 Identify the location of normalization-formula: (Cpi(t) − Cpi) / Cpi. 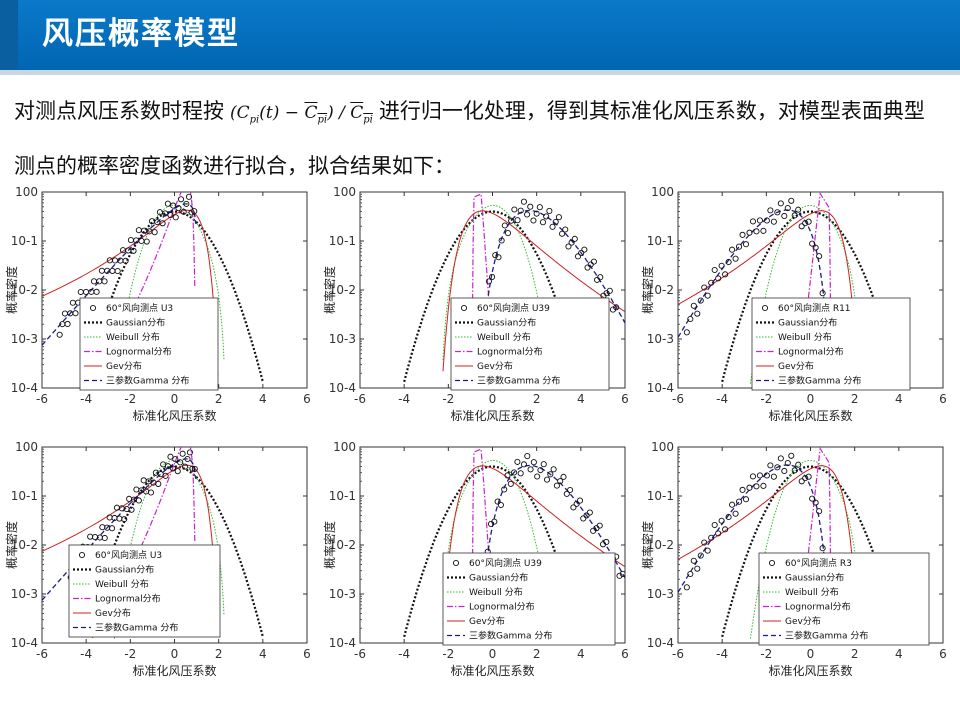
(301, 114).